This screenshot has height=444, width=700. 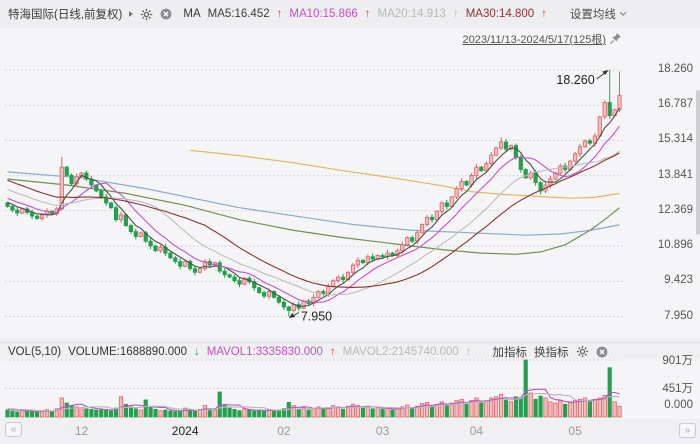 What do you see at coordinates (551, 352) in the screenshot?
I see `switch-indicator-button: 换指标` at bounding box center [551, 352].